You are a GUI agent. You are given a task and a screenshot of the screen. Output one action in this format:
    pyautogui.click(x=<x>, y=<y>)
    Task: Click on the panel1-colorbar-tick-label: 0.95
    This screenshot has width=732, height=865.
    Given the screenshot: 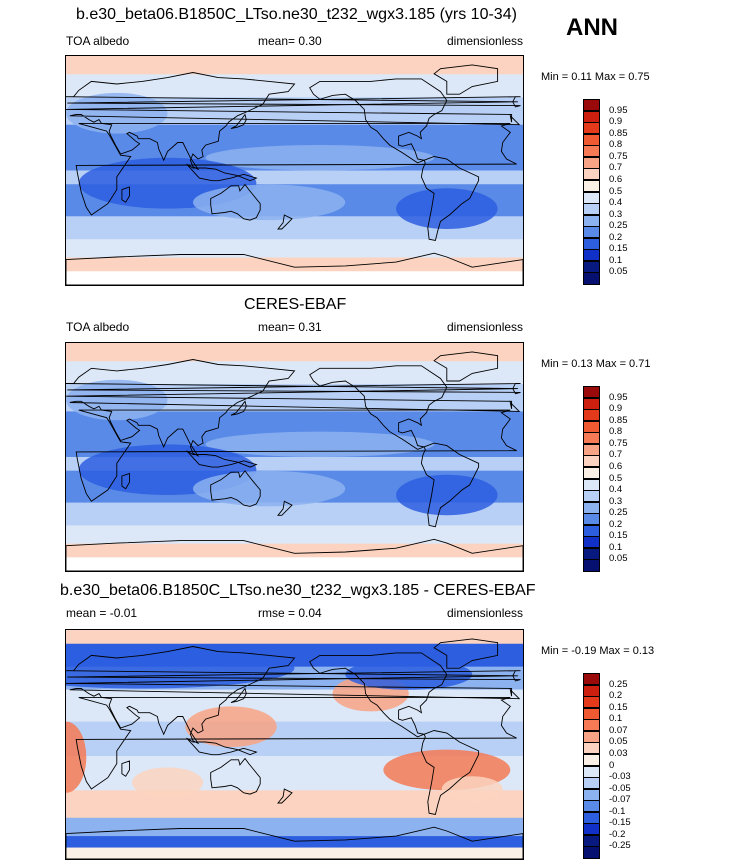 What is the action you would take?
    pyautogui.click(x=618, y=110)
    